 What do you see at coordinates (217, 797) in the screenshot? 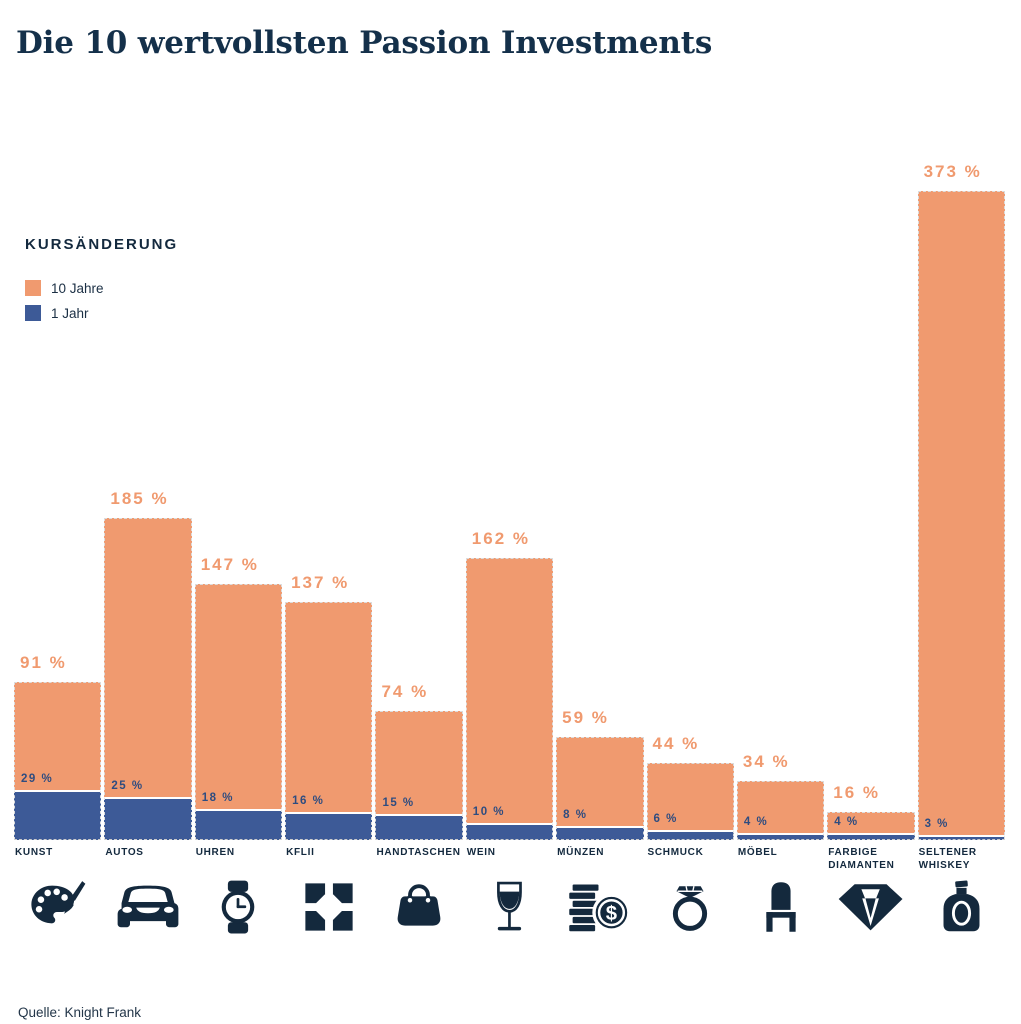
I see `value-label-1-jahr: 18 %` at bounding box center [217, 797].